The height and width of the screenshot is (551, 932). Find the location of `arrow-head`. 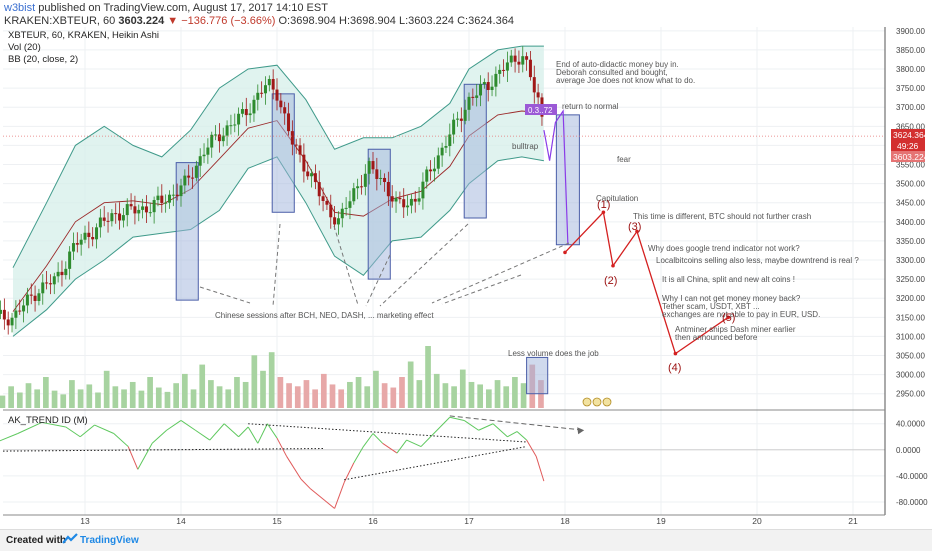

arrow-head is located at coordinates (581, 431).